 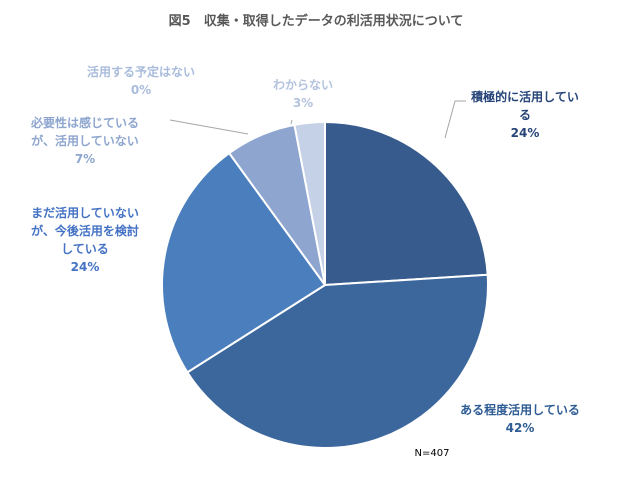 I want to click on leader-lines, so click(x=317, y=119).